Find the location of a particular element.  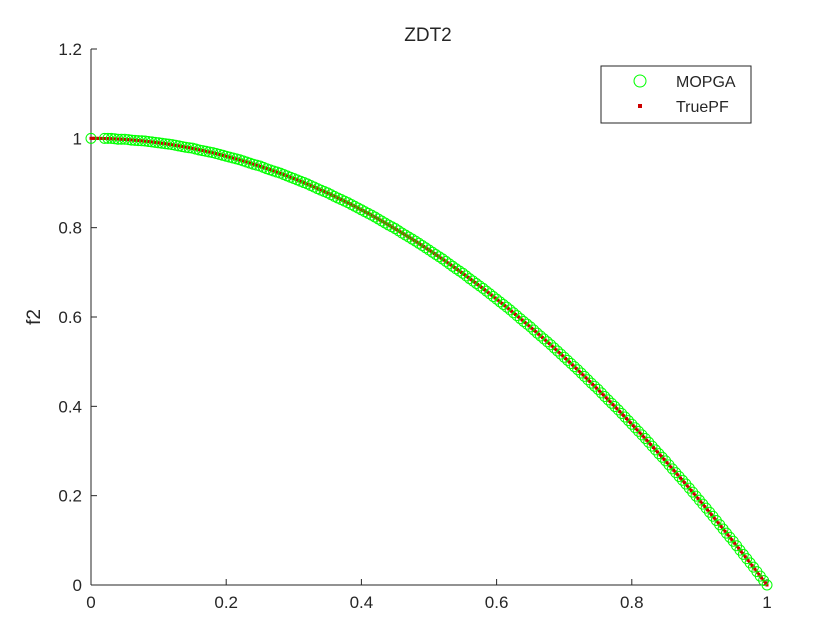

legend: MOPGA TruePF is located at coordinates (676, 94).